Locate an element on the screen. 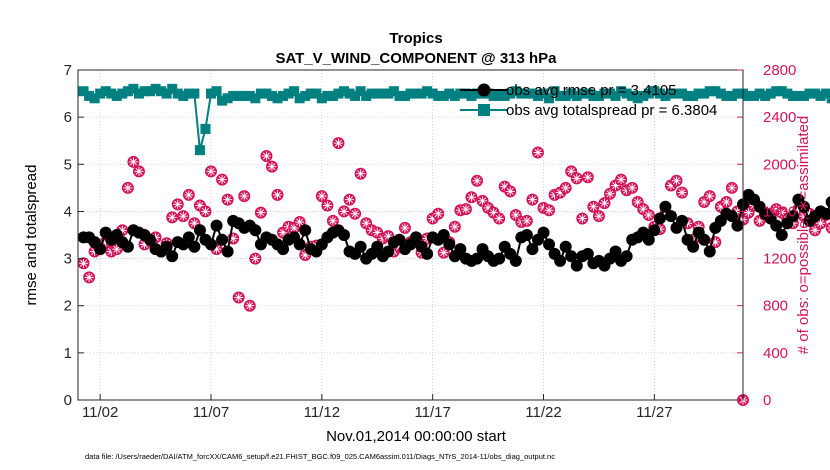 This screenshot has height=470, width=830. y-left-tick-label: 3 is located at coordinates (68, 259).